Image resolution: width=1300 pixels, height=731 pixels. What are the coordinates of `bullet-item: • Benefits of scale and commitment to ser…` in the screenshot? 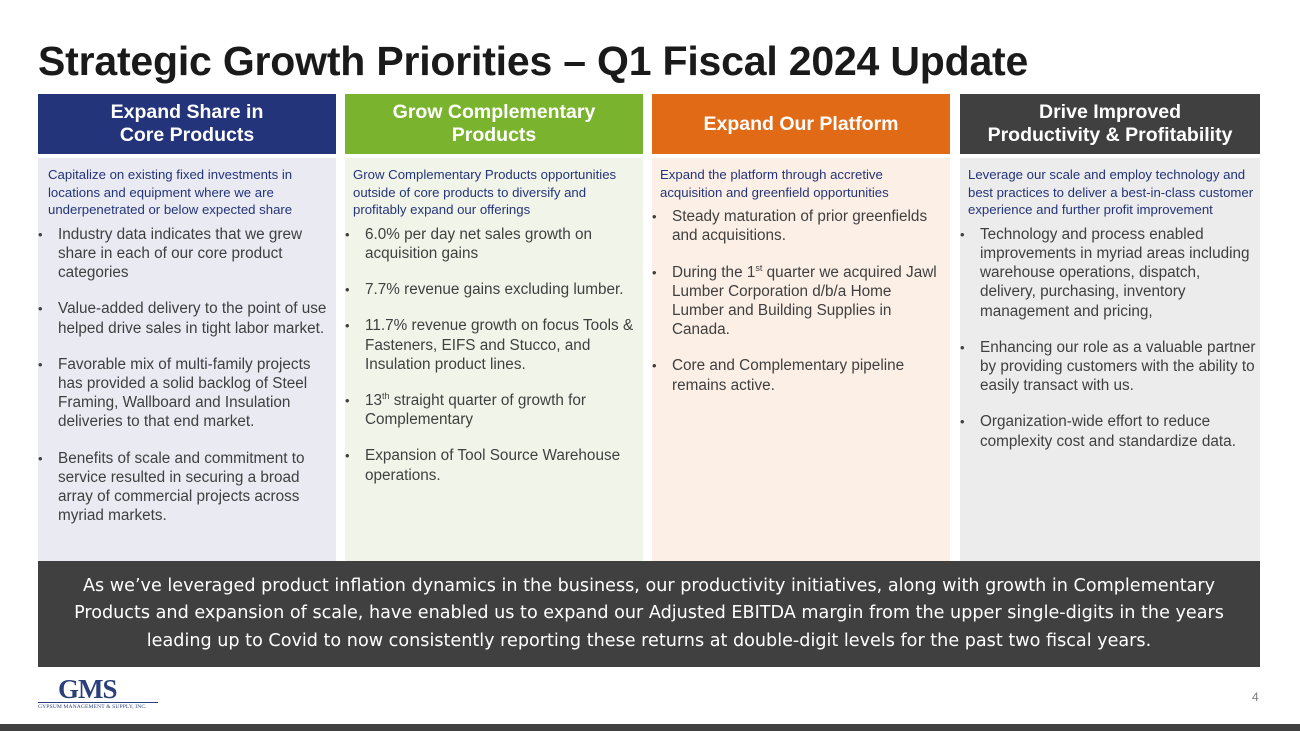 It's located at (185, 487).